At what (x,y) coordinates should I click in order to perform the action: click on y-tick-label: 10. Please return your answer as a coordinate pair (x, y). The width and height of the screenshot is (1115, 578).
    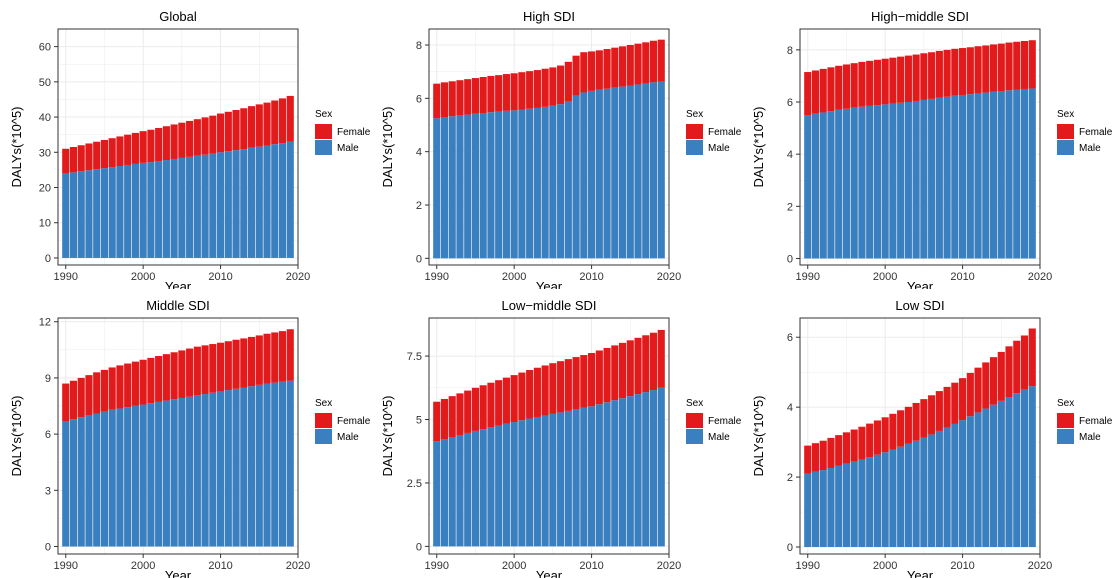
    Looking at the image, I should click on (45, 224).